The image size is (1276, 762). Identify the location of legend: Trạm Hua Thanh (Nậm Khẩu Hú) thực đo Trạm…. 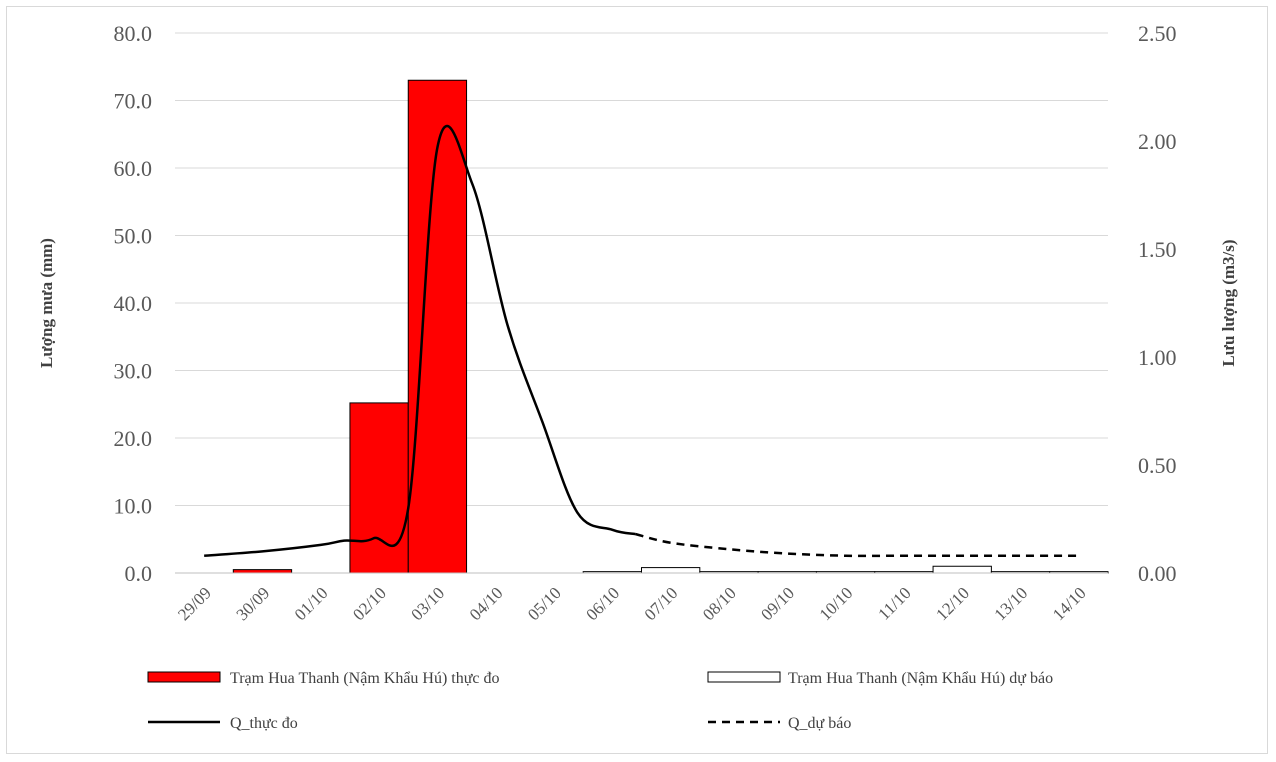
(600, 701).